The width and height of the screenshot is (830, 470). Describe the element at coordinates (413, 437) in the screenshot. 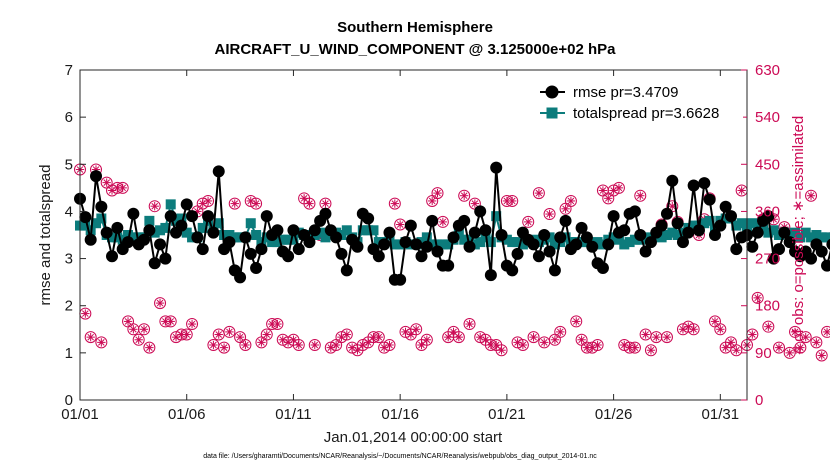

I see `x-axis-label: Jan.01,2014 00:00:00 start` at that location.